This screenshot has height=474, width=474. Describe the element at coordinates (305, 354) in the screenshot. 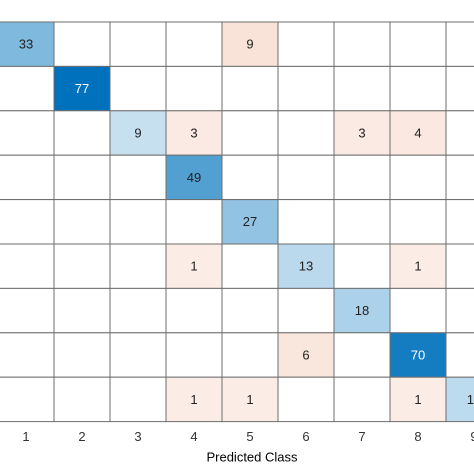

I see `cell-label: 6` at that location.